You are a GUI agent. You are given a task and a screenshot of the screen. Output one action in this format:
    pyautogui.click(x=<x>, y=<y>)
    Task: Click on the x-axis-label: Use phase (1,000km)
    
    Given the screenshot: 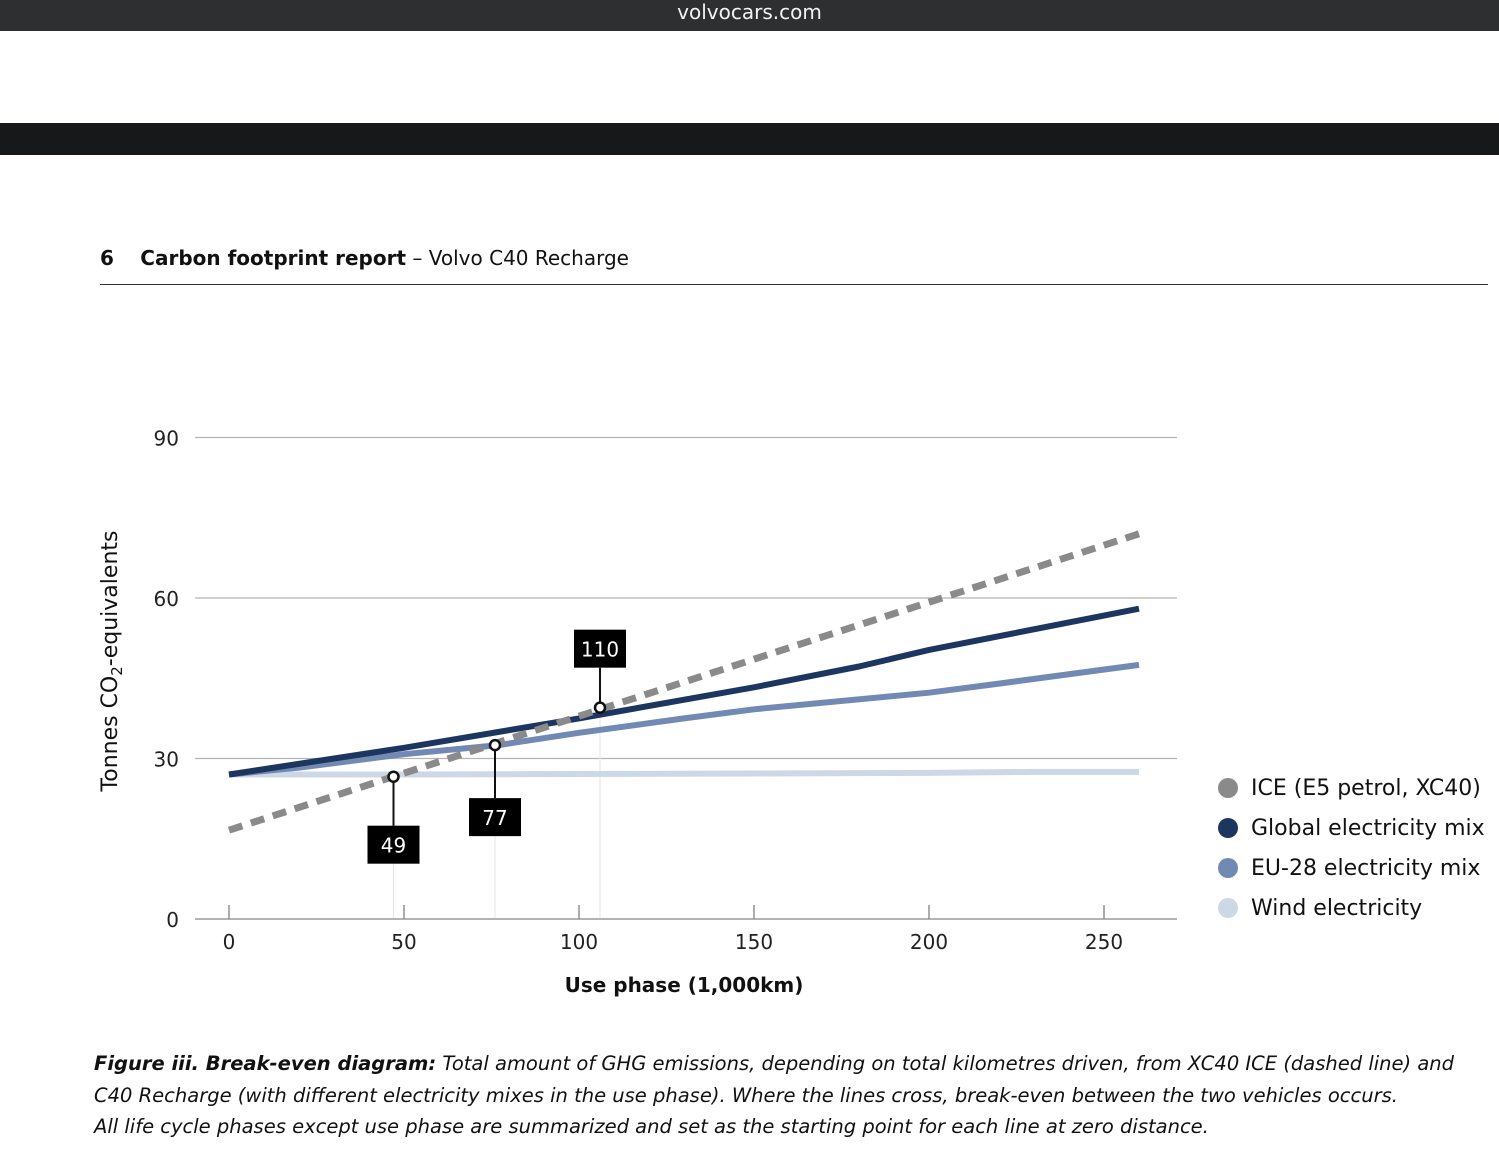 What is the action you would take?
    pyautogui.click(x=684, y=985)
    